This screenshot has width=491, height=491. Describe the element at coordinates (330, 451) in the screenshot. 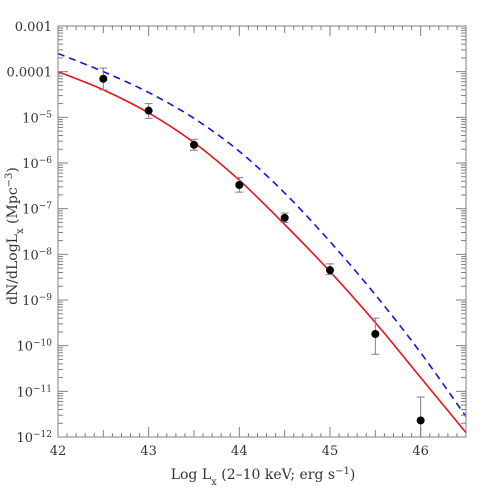

I see `x-tick-label: 45` at that location.